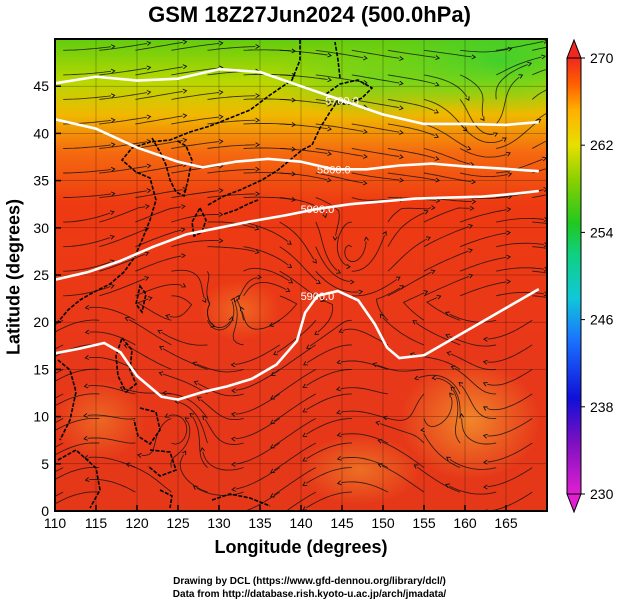  I want to click on colorbar-ticks: 270 262 254 246 238 230, so click(597, 276).